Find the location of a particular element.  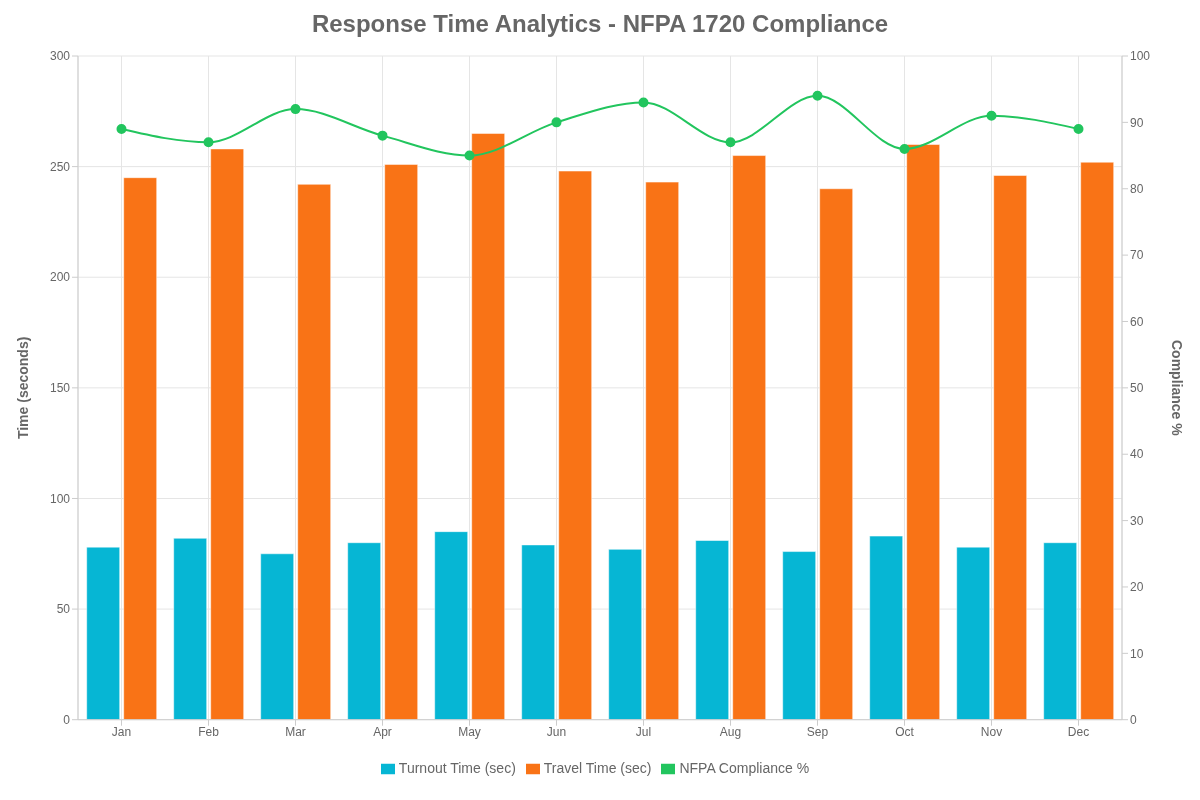

y2-tick-label: 0 is located at coordinates (1133, 719).